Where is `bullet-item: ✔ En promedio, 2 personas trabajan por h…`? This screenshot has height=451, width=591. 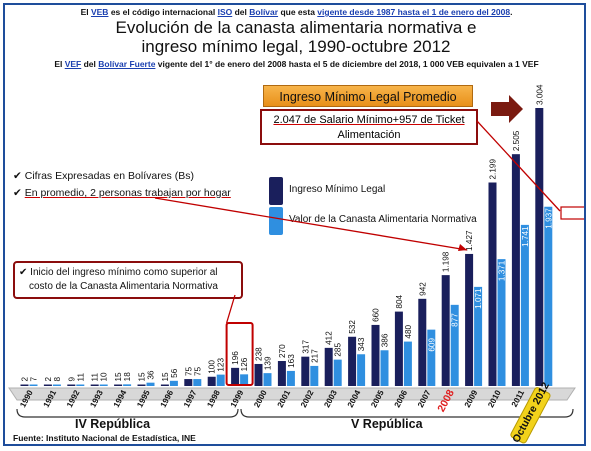 bullet-item: ✔ En promedio, 2 personas trabajan por h… is located at coordinates (122, 193).